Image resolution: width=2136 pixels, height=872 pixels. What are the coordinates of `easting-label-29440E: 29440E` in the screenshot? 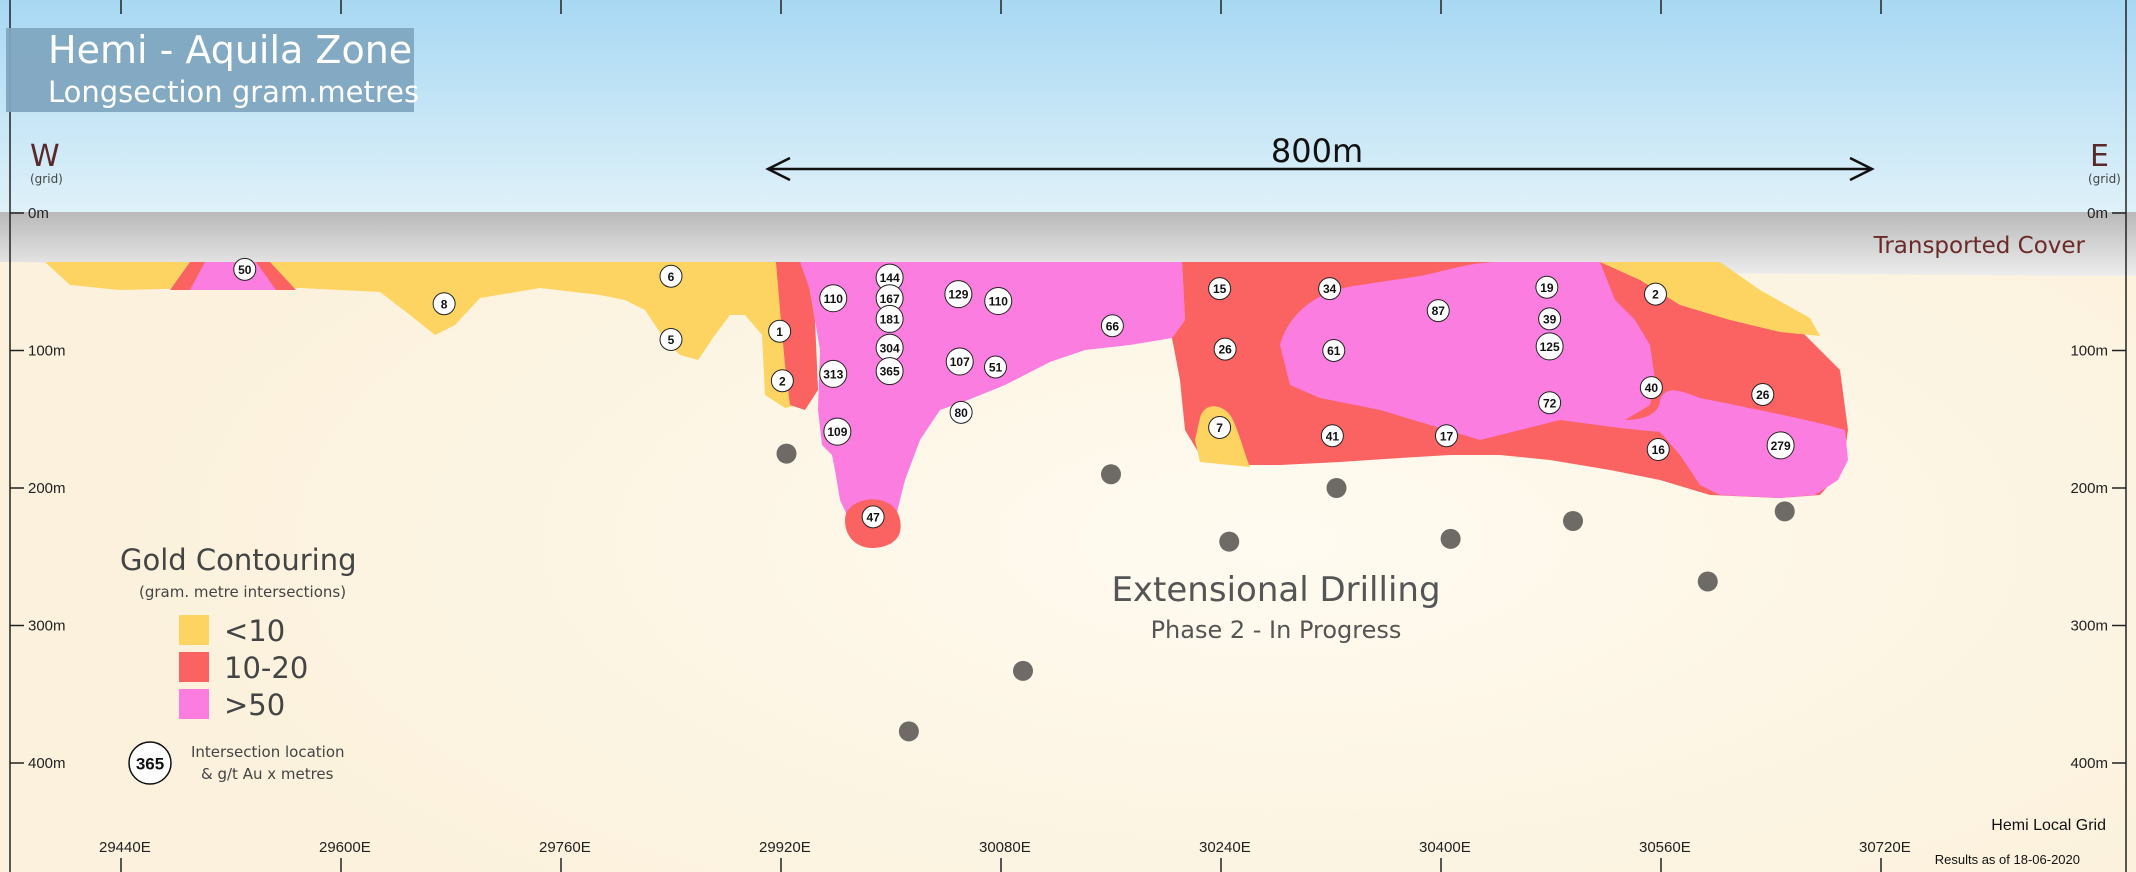 It's located at (125, 847).